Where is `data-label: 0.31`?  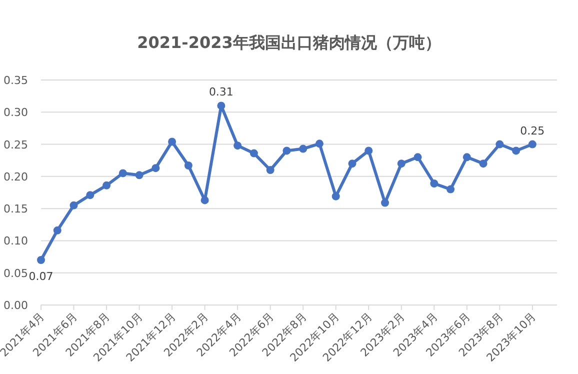 data-label: 0.31 is located at coordinates (221, 92).